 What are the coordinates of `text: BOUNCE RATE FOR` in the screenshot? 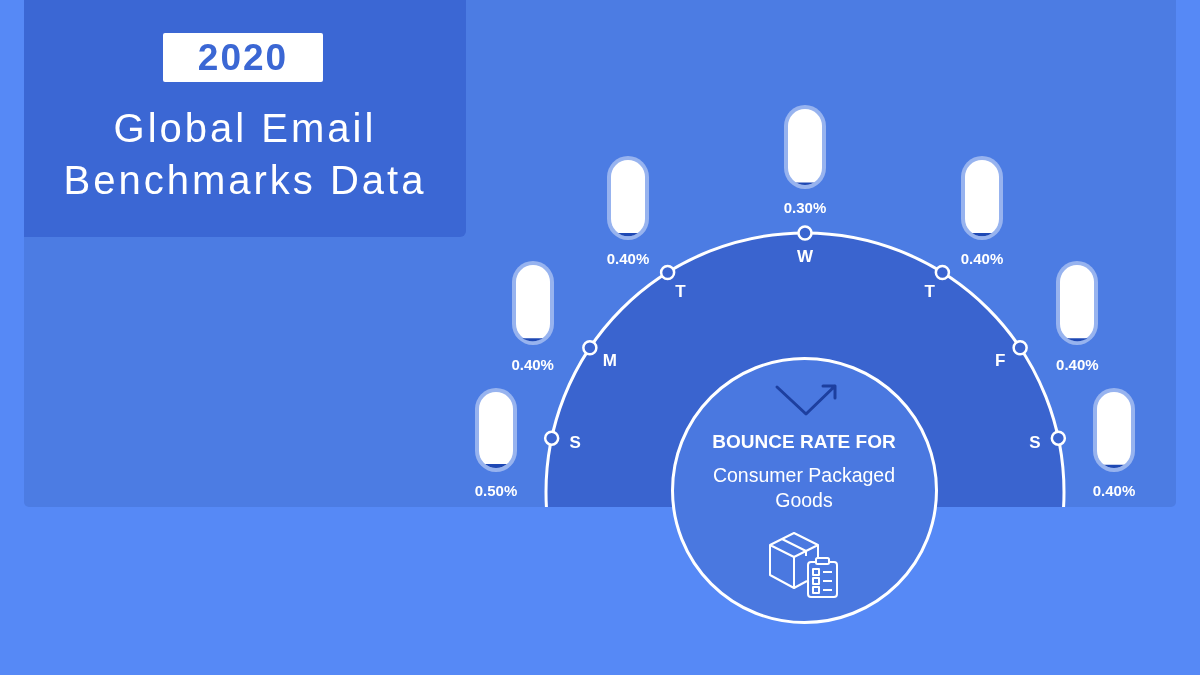 It's located at (804, 442).